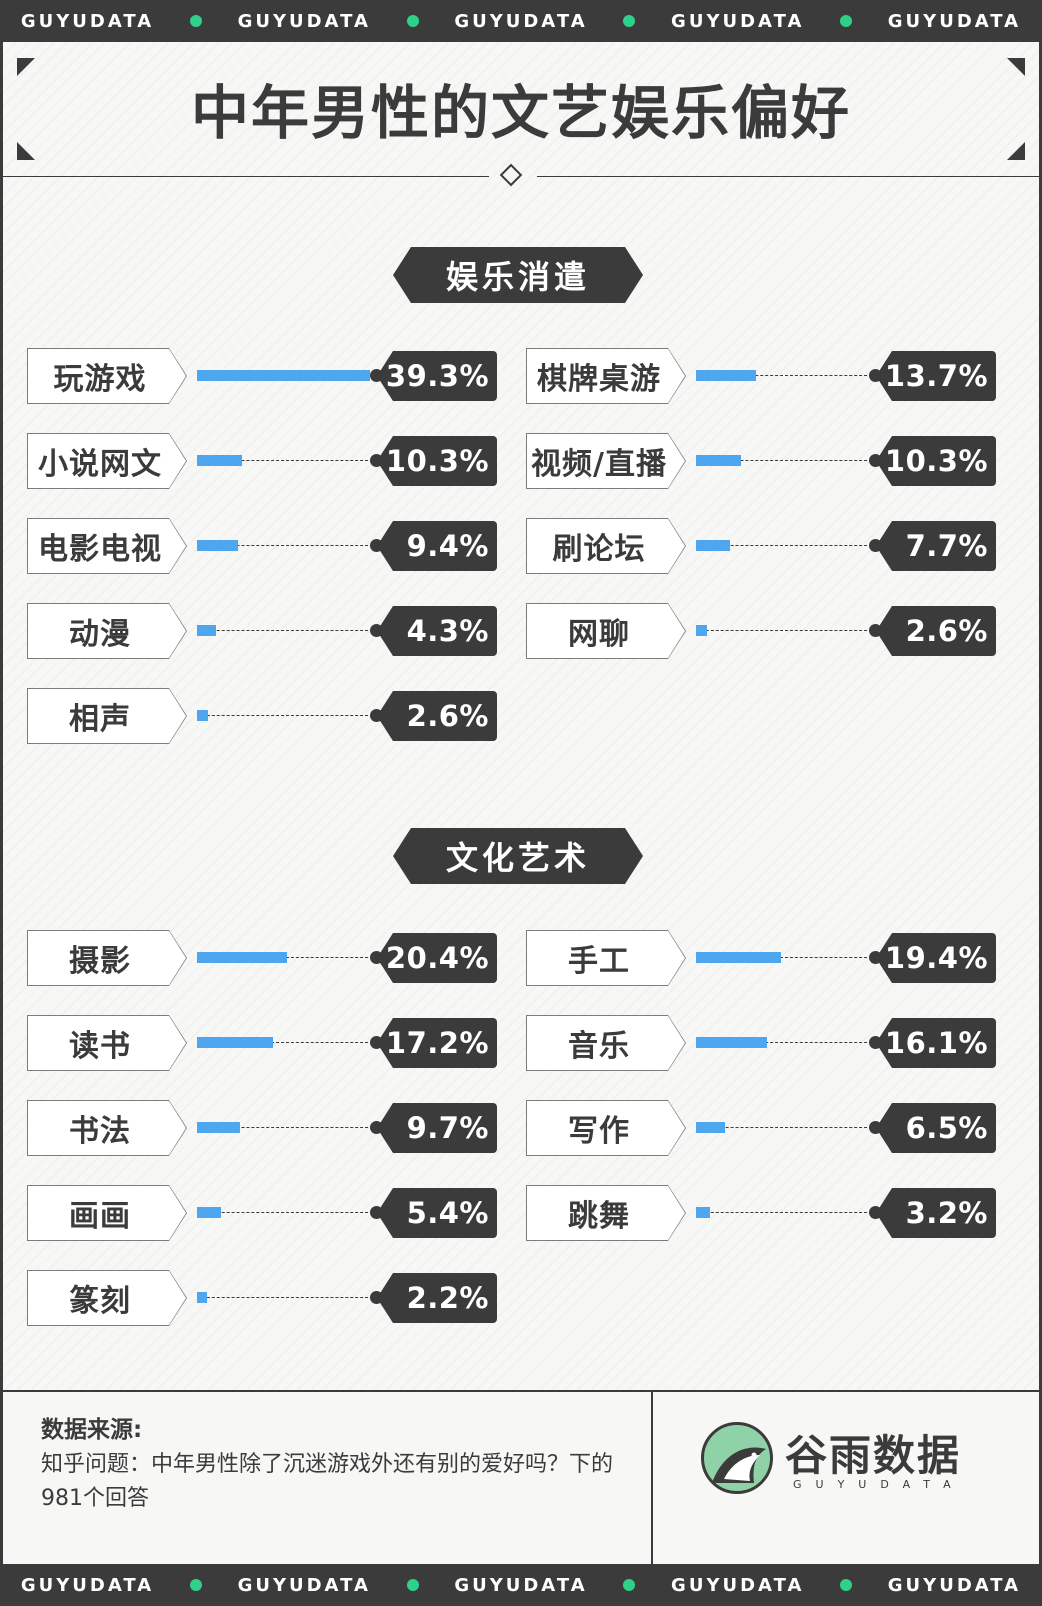  I want to click on bar-item: 书法 9.7%, so click(262, 1128).